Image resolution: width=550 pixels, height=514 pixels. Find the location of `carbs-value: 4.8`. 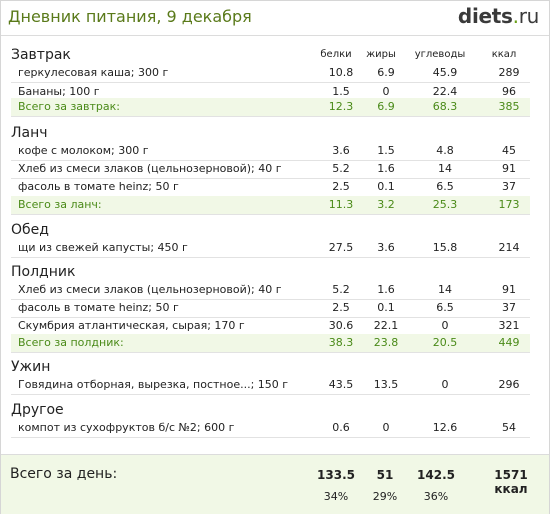

carbs-value: 4.8 is located at coordinates (445, 150).